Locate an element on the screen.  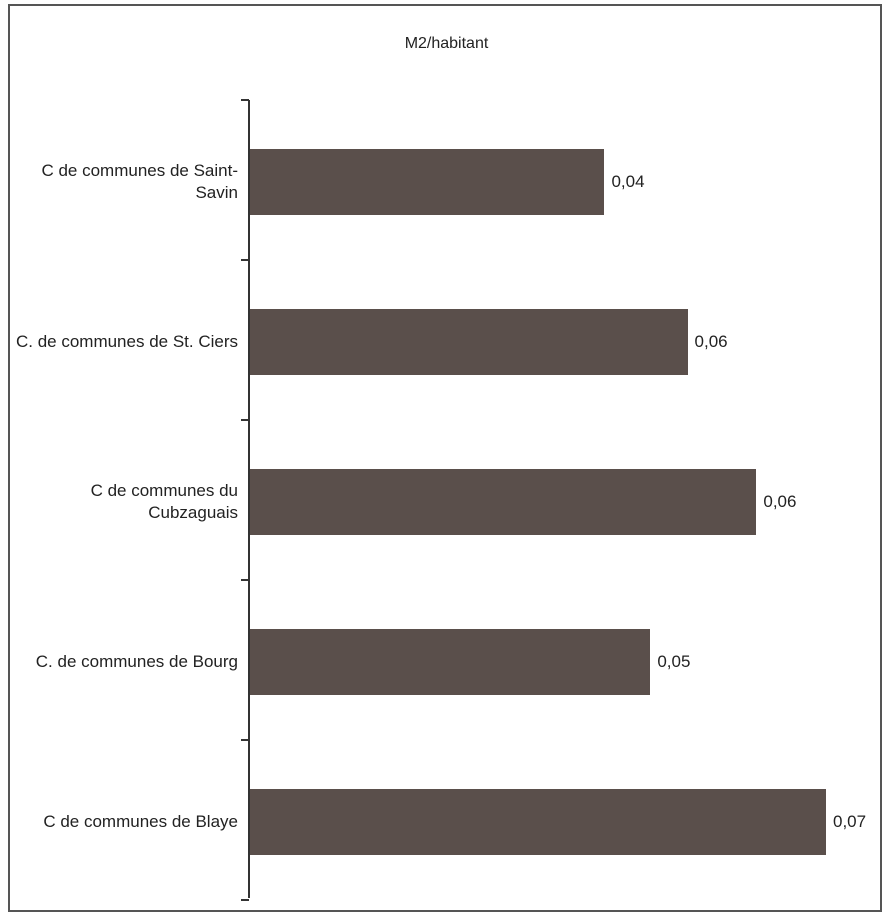
value-label: 0,07 is located at coordinates (850, 821).